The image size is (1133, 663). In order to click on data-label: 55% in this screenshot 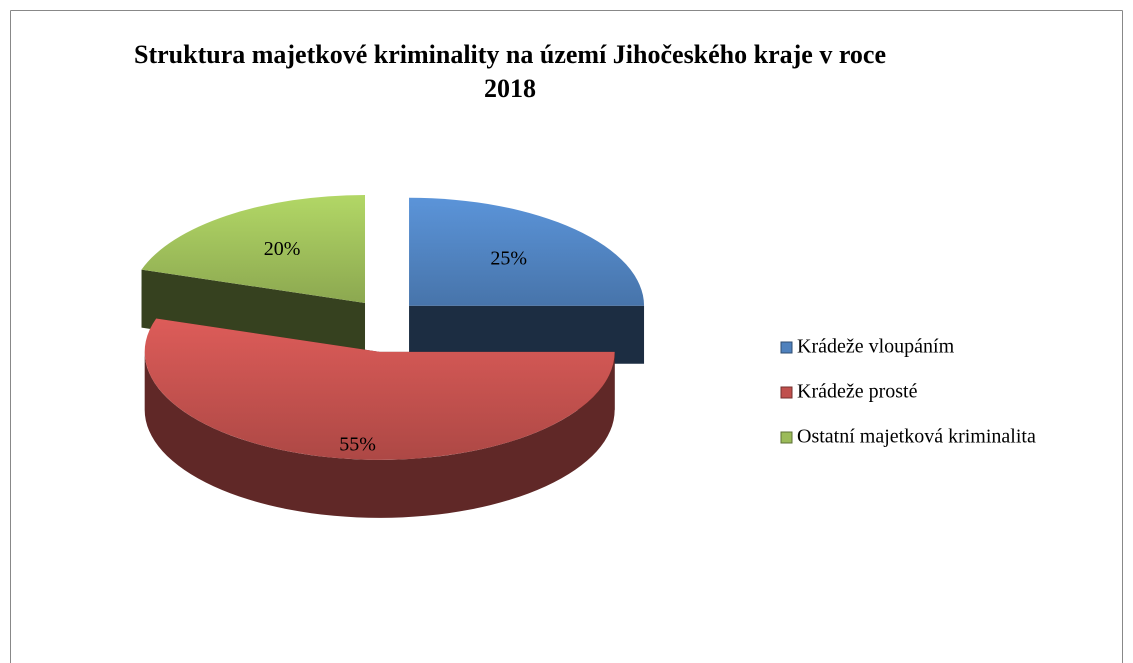, I will do `click(357, 444)`.